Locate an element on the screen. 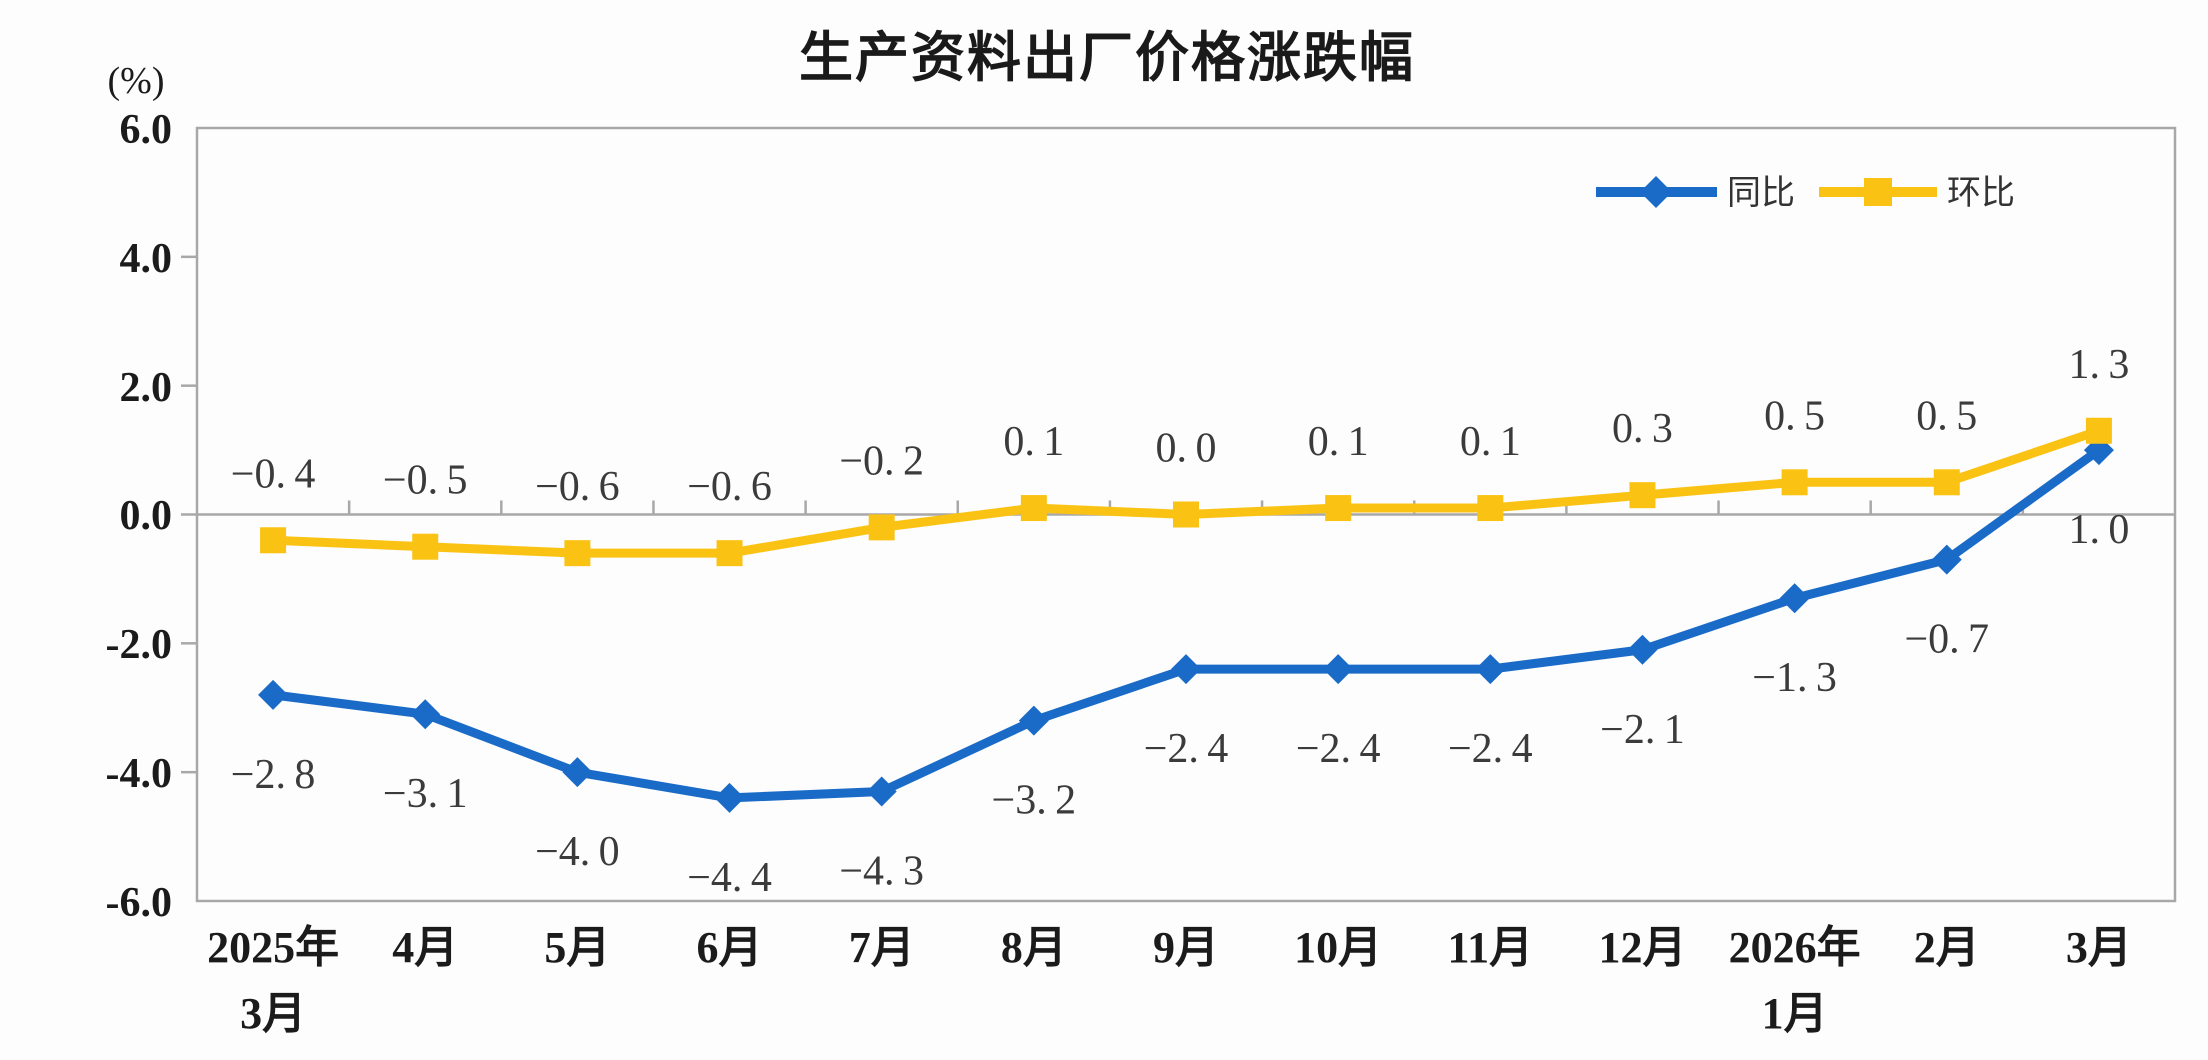  x-tick-label: 4月 is located at coordinates (425, 947).